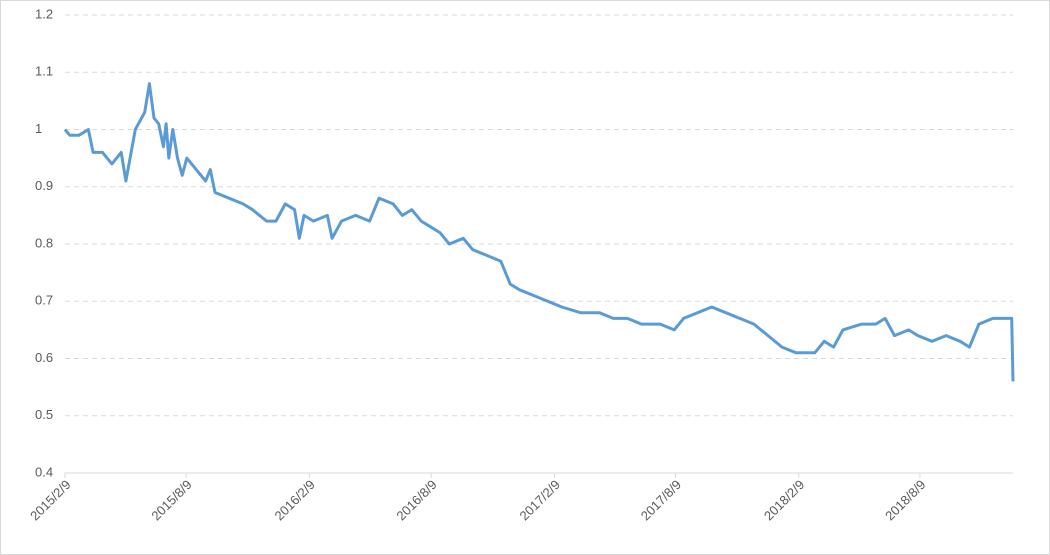 Image resolution: width=1050 pixels, height=555 pixels. Describe the element at coordinates (44, 242) in the screenshot. I see `y-tick-label: 0.8` at that location.